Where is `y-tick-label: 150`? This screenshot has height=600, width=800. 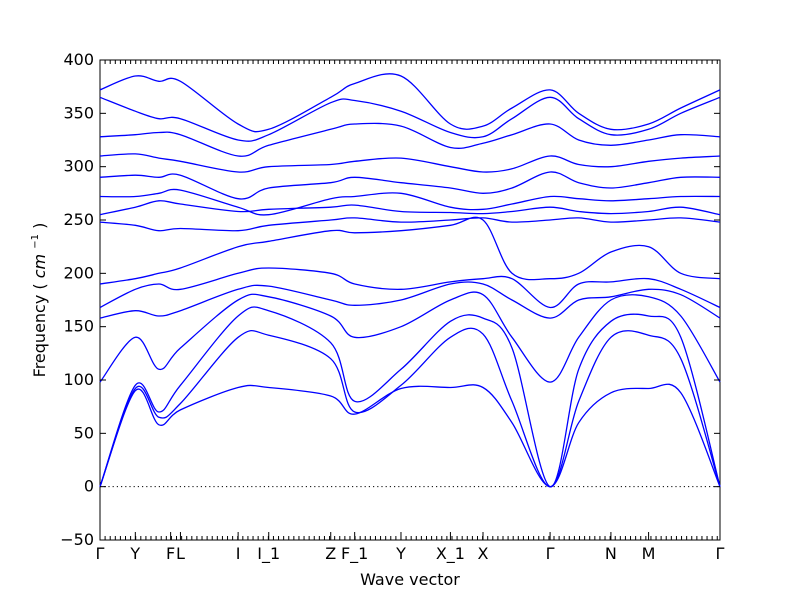 y-tick-label: 150 is located at coordinates (78, 326).